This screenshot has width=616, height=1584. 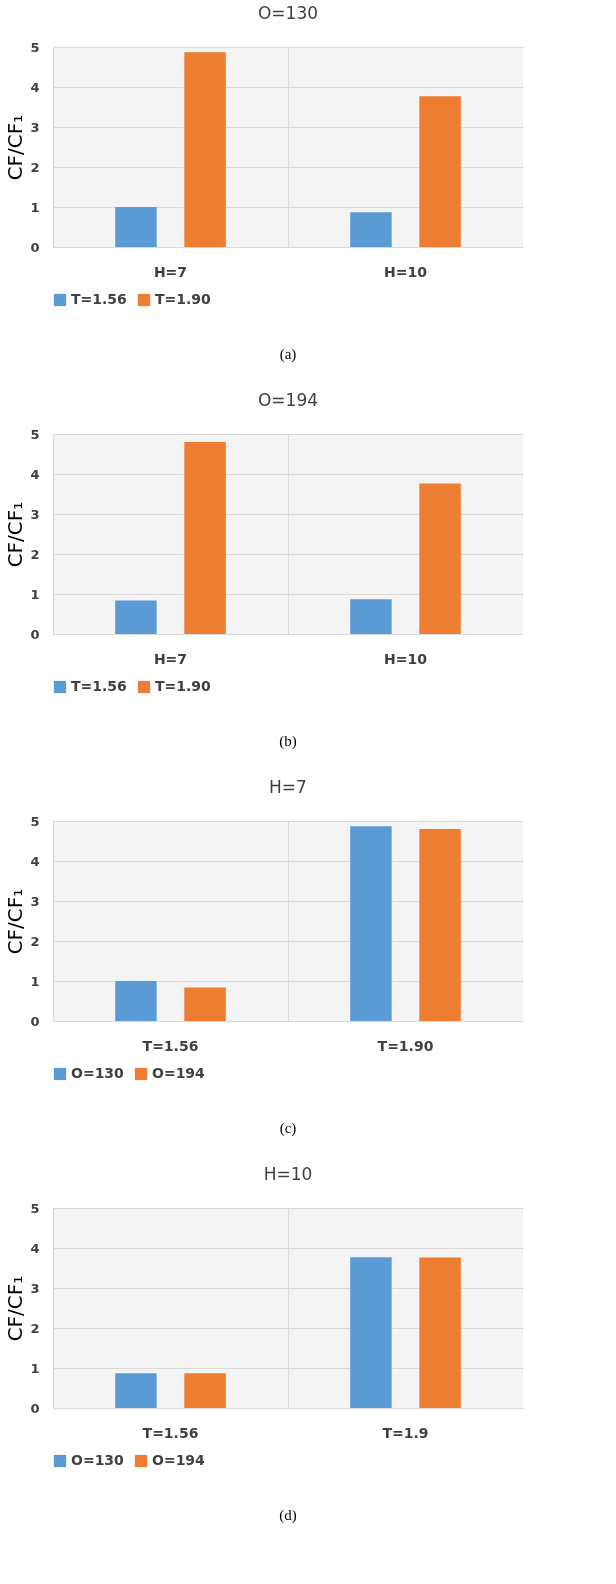 I want to click on chart-title: H=10, so click(x=288, y=1174).